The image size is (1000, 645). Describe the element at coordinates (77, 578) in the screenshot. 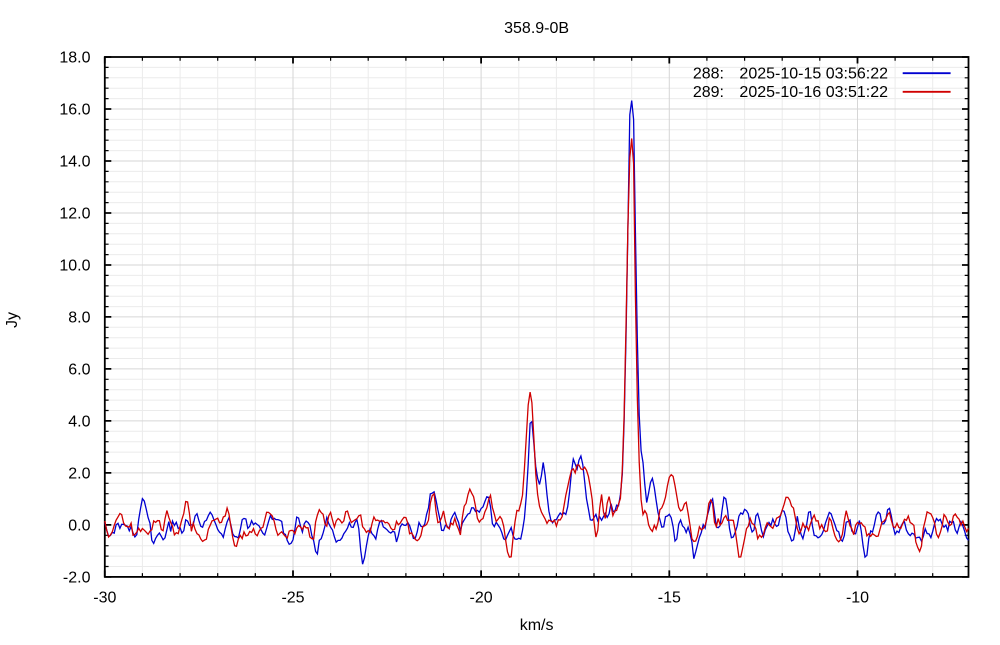

I see `svg-text: -2.0` at that location.